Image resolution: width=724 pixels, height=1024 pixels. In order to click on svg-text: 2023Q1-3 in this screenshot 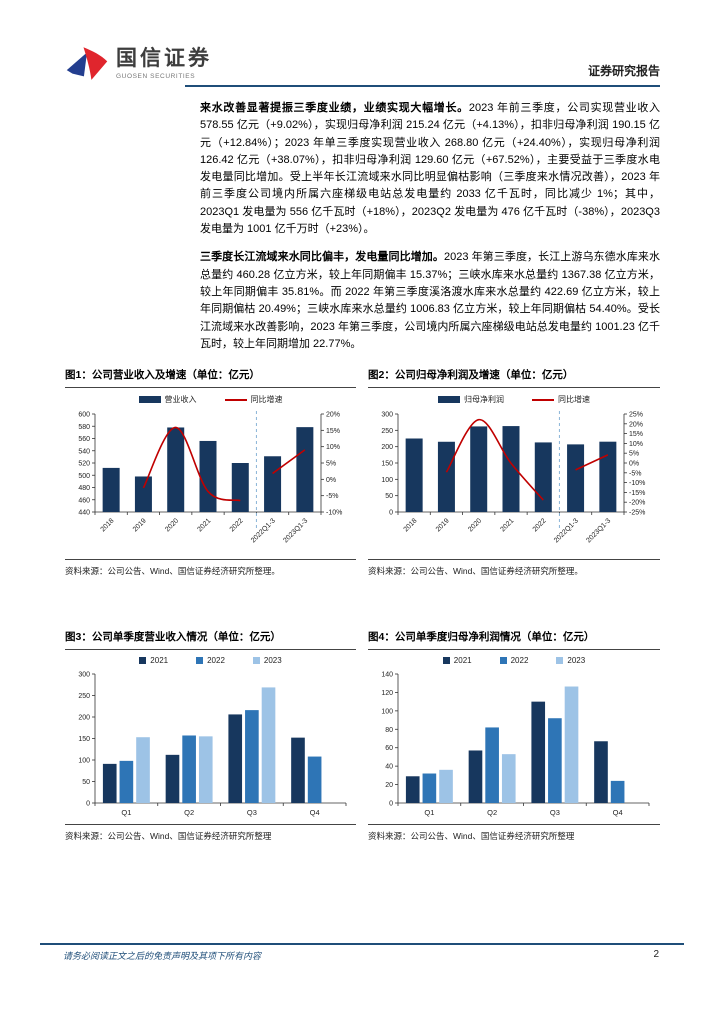, I will do `click(598, 531)`.